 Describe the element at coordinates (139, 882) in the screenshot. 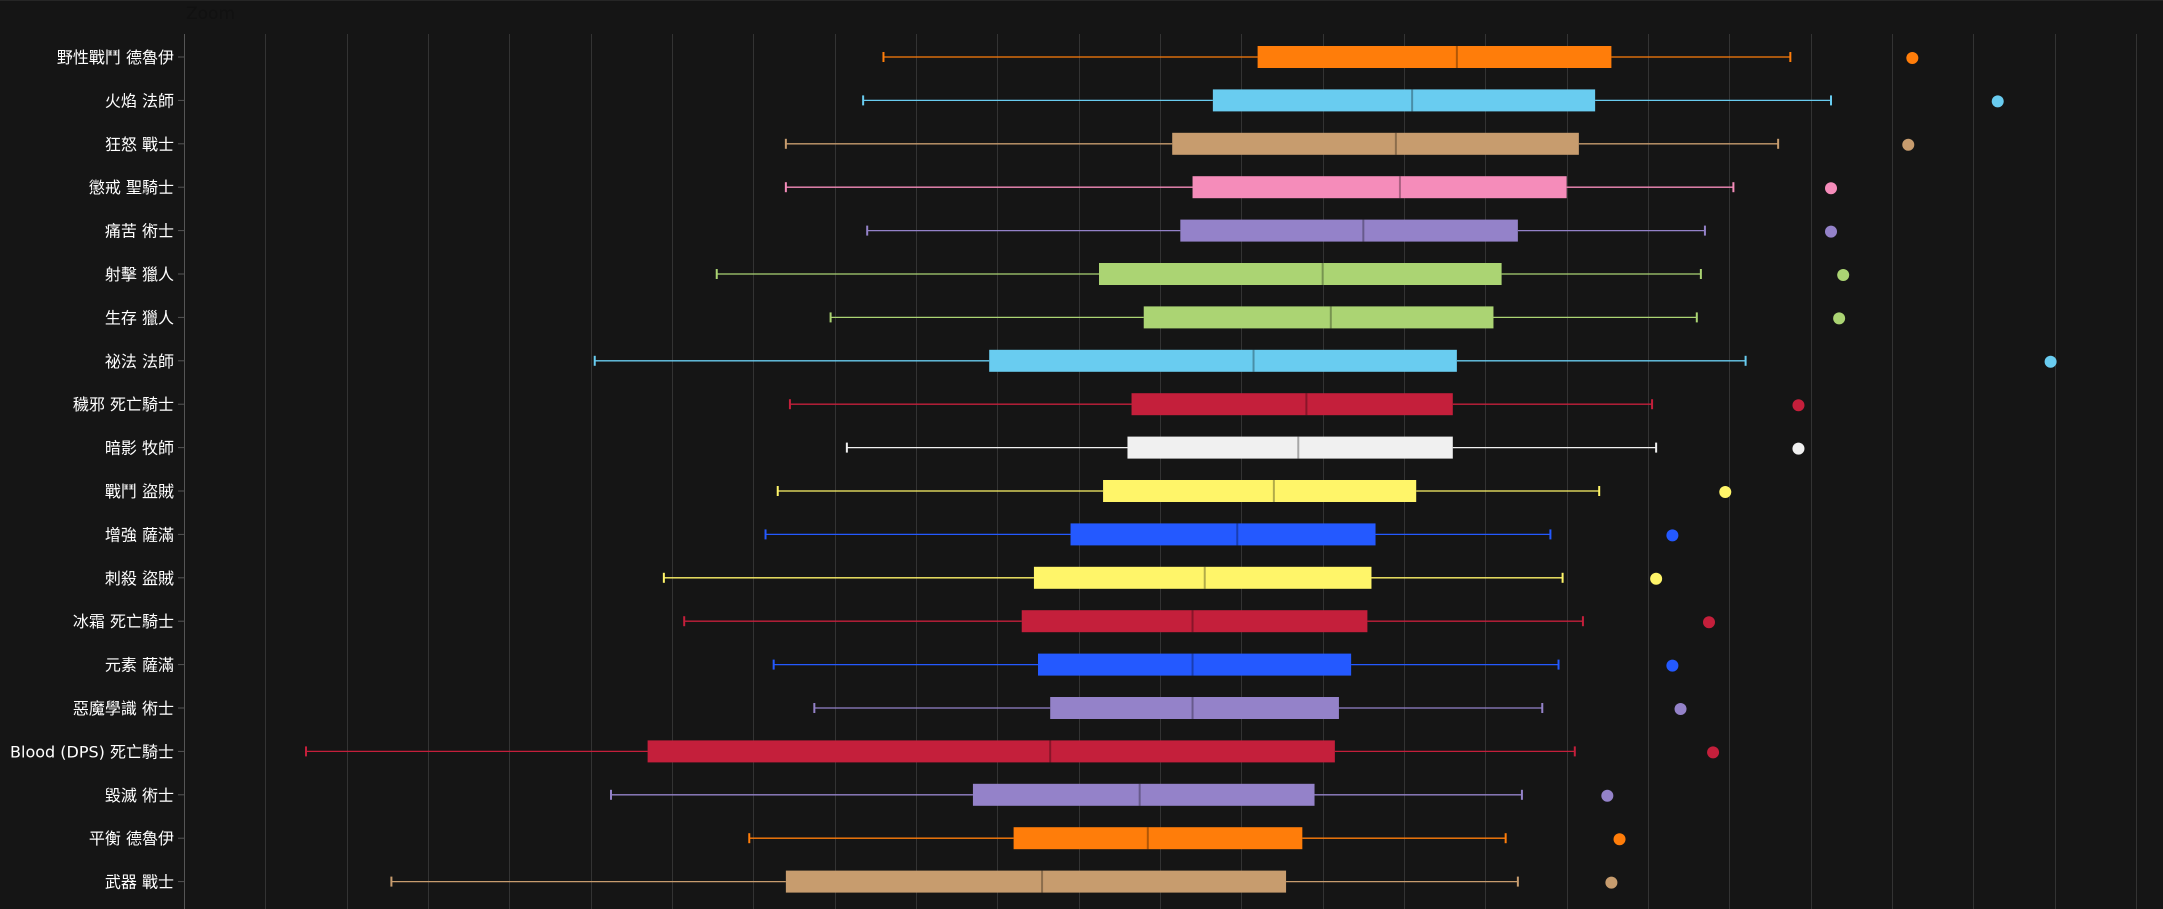

I see `category-label: 武器 戰士` at that location.